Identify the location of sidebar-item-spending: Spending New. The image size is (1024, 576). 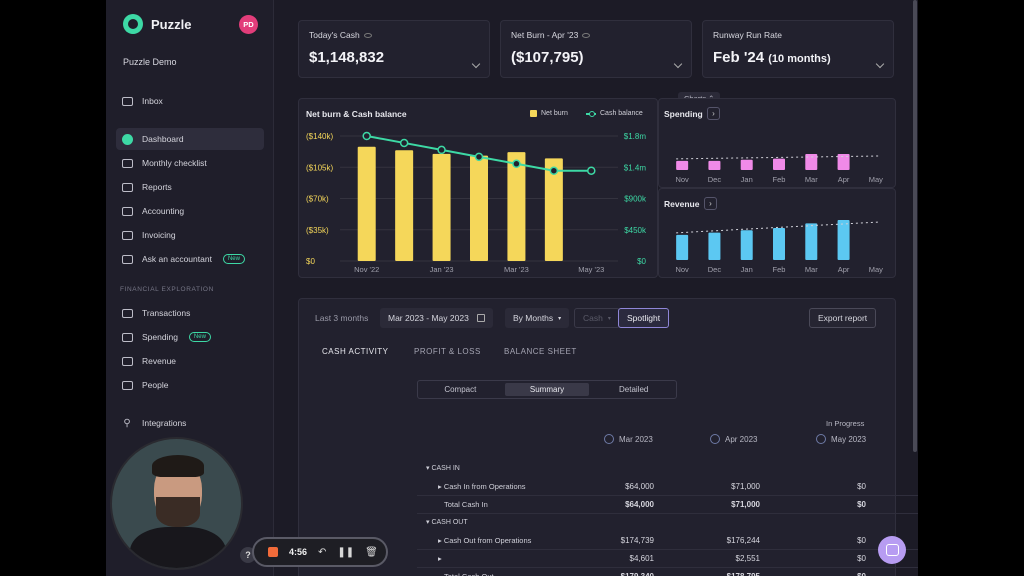
(190, 337).